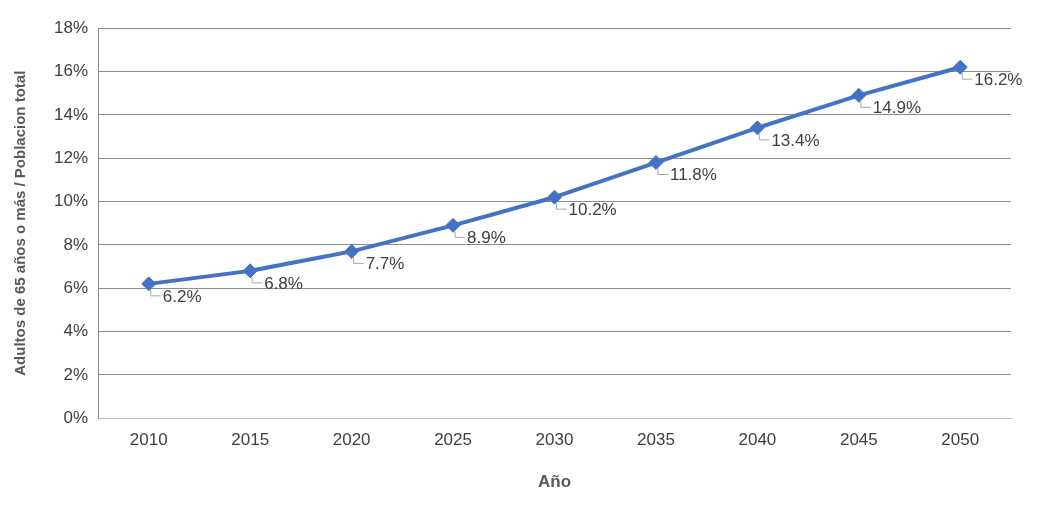  What do you see at coordinates (71, 201) in the screenshot?
I see `y-tick-label: 10%` at bounding box center [71, 201].